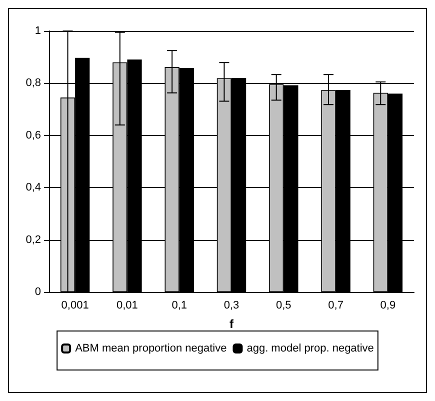  Describe the element at coordinates (232, 324) in the screenshot. I see `x-axis-title: f` at that location.